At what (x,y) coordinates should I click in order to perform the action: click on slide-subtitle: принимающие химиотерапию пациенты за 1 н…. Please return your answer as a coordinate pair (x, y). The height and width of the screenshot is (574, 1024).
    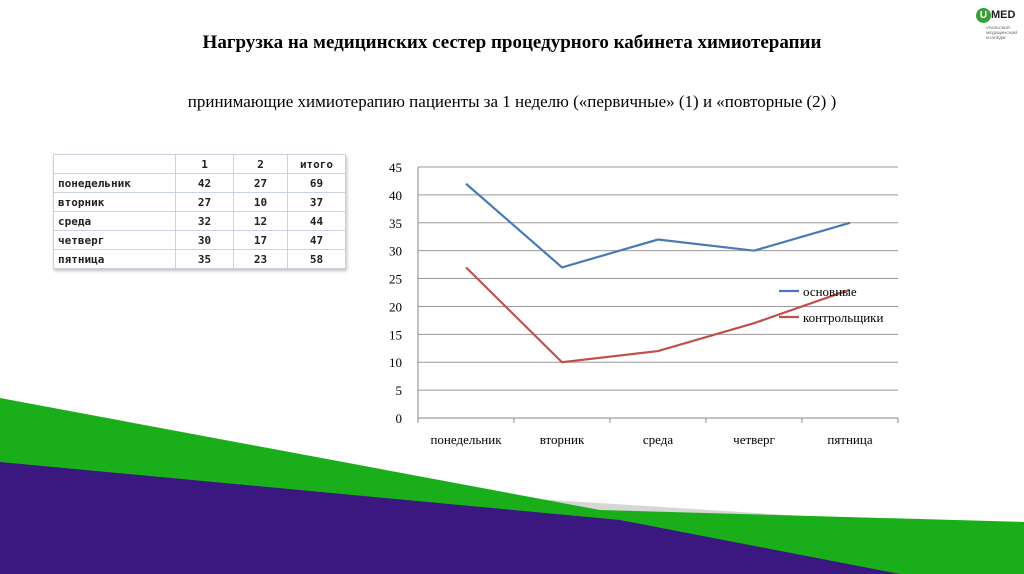
    Looking at the image, I should click on (512, 101).